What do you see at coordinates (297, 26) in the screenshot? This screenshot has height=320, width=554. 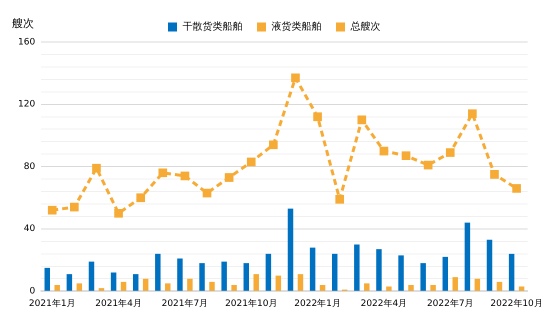 I see `legend-label: 液货类船舶` at bounding box center [297, 26].